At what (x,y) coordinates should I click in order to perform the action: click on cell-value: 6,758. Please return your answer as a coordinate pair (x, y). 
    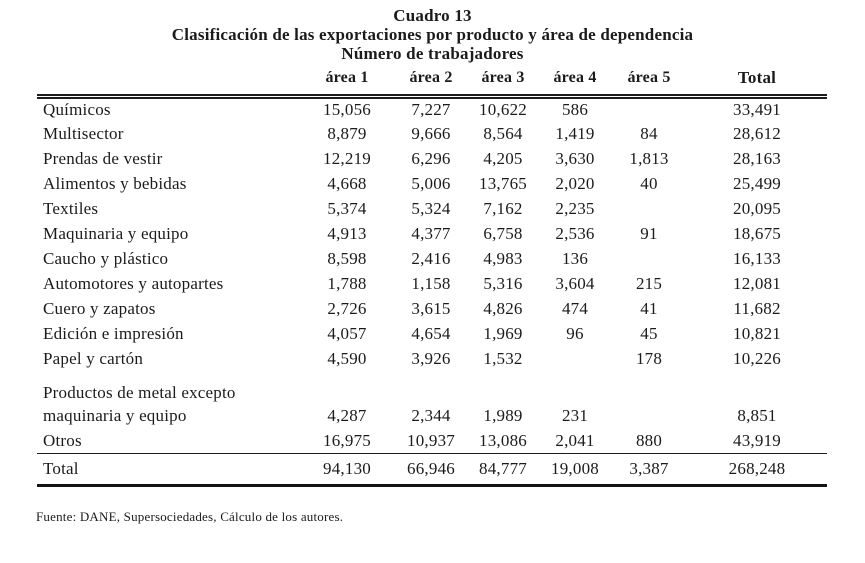
    Looking at the image, I should click on (503, 233).